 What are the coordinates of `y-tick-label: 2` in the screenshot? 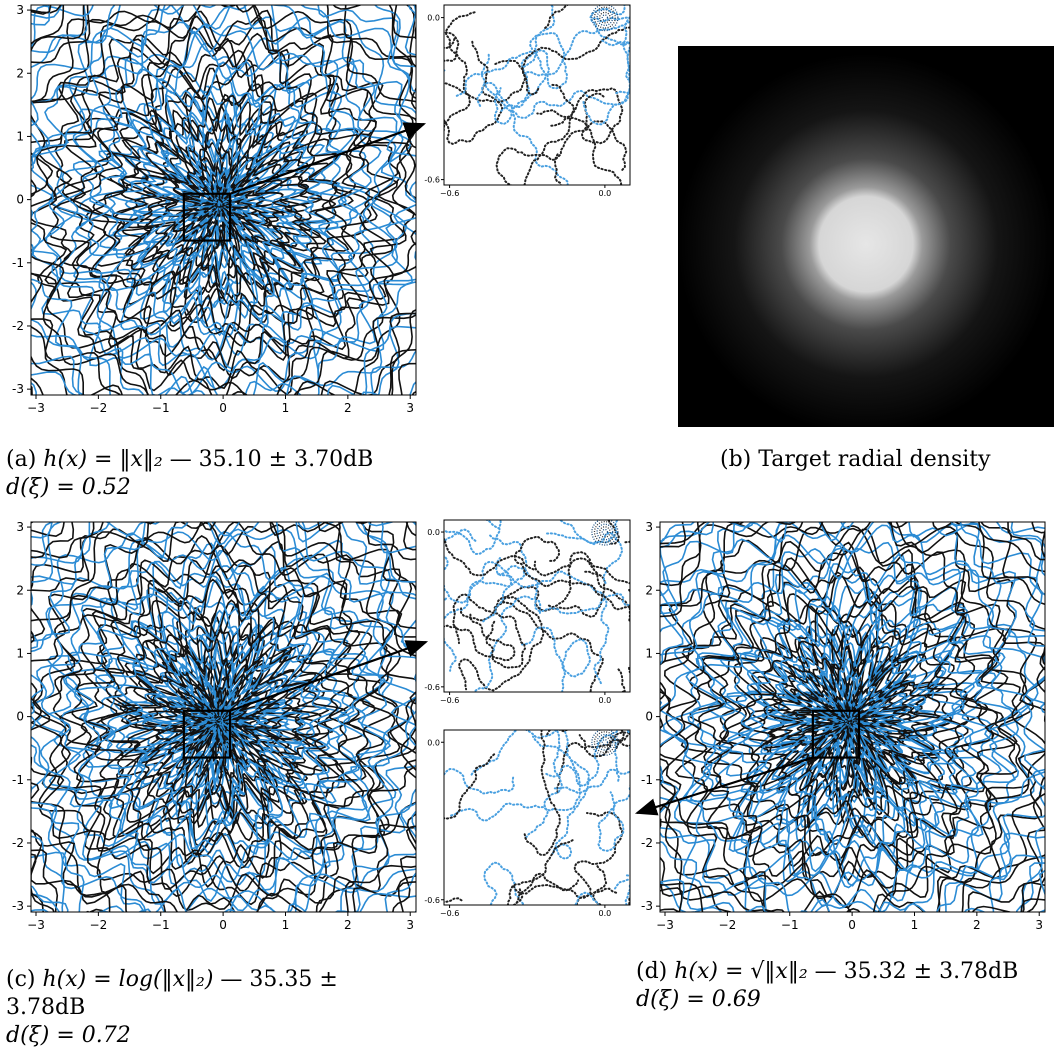 It's located at (649, 590).